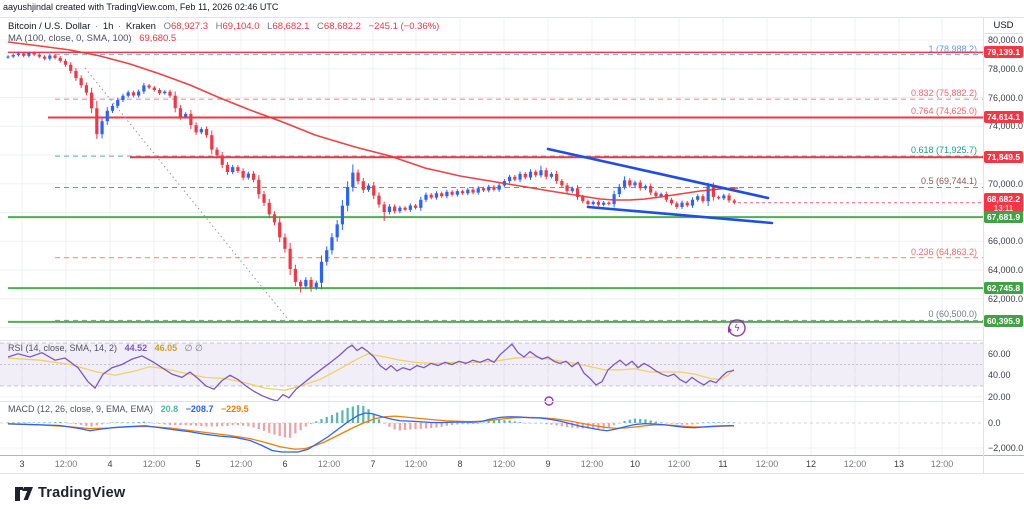  Describe the element at coordinates (1003, 26) in the screenshot. I see `currency-toggle-button: USD` at that location.